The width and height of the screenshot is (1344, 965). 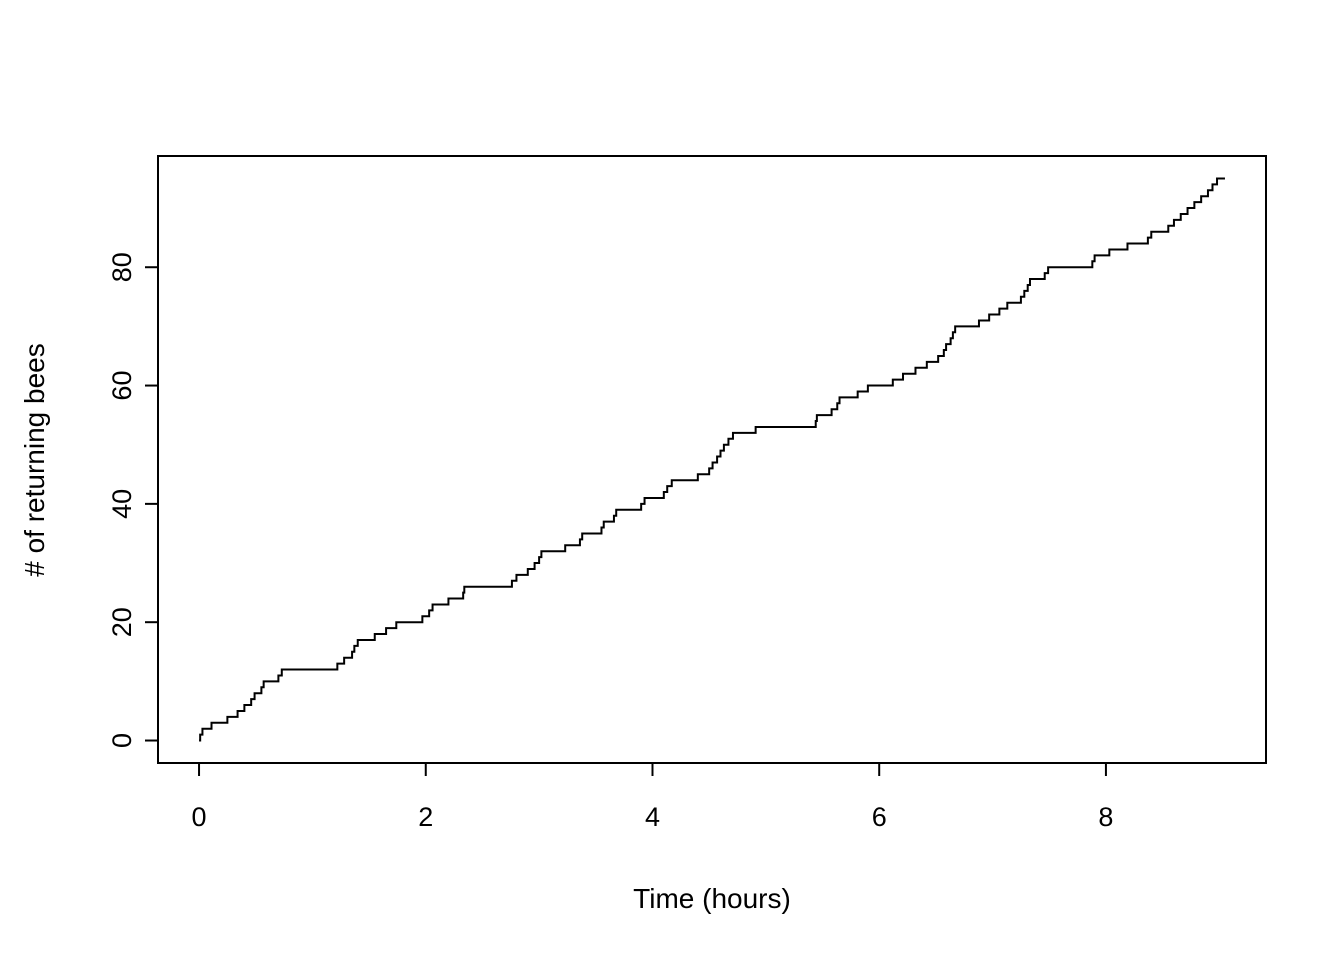 What do you see at coordinates (712, 898) in the screenshot?
I see `x-axis-title: Time (hours)` at bounding box center [712, 898].